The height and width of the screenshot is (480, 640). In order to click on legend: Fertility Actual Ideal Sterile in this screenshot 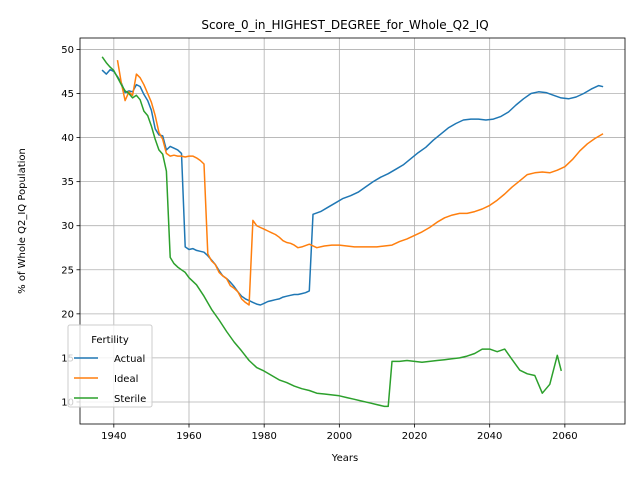, I will do `click(110, 366)`.